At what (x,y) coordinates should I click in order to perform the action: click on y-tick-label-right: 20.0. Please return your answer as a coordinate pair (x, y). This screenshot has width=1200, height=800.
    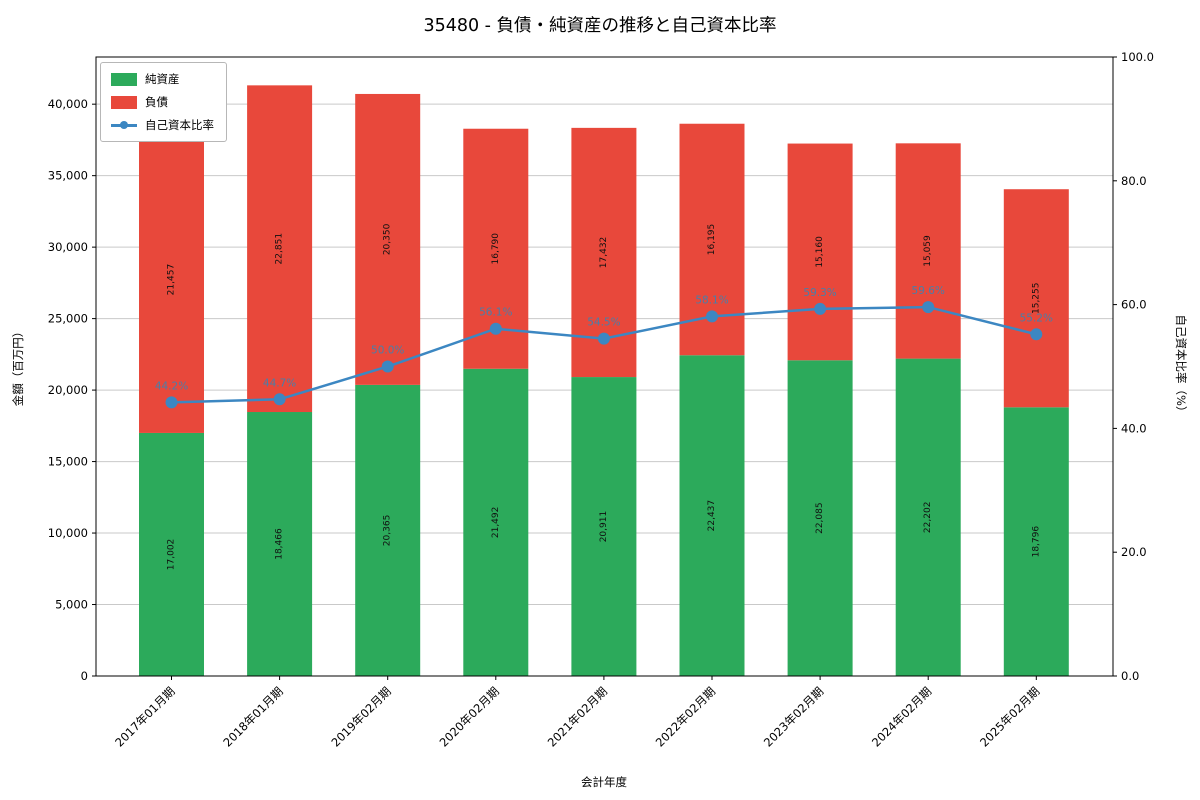
    Looking at the image, I should click on (1134, 552).